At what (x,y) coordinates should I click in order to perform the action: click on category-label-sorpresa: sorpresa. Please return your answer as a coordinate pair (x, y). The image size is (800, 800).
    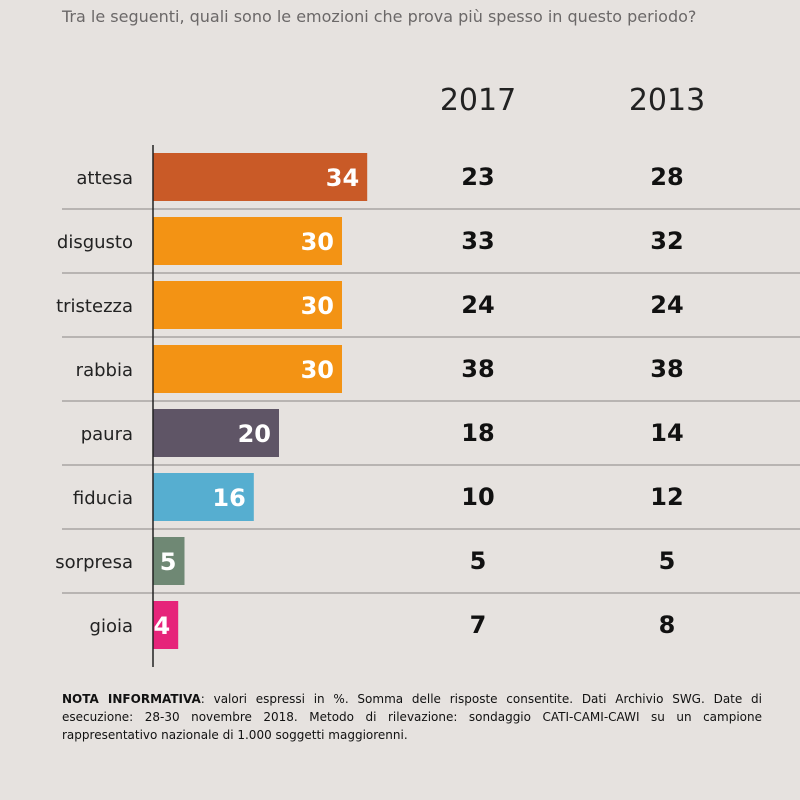
    Looking at the image, I should click on (94, 562).